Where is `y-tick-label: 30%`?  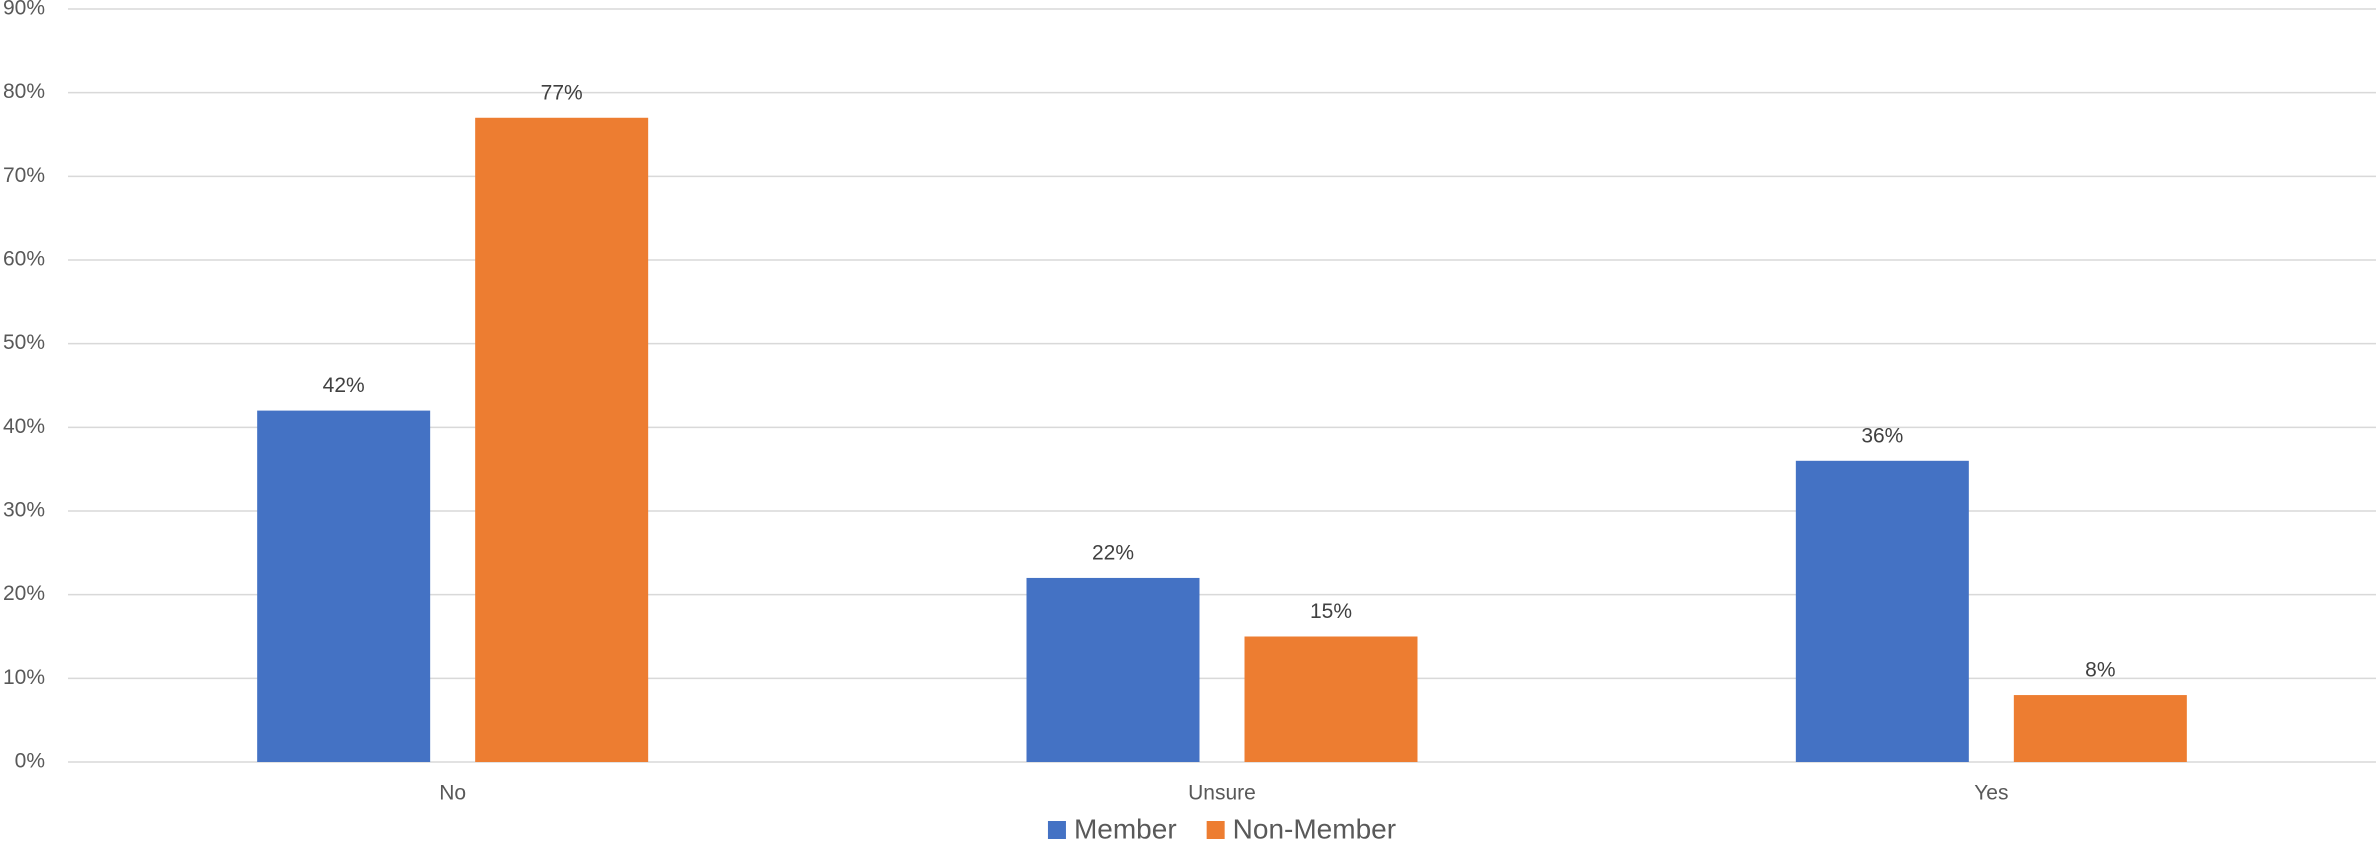 y-tick-label: 30% is located at coordinates (24, 510).